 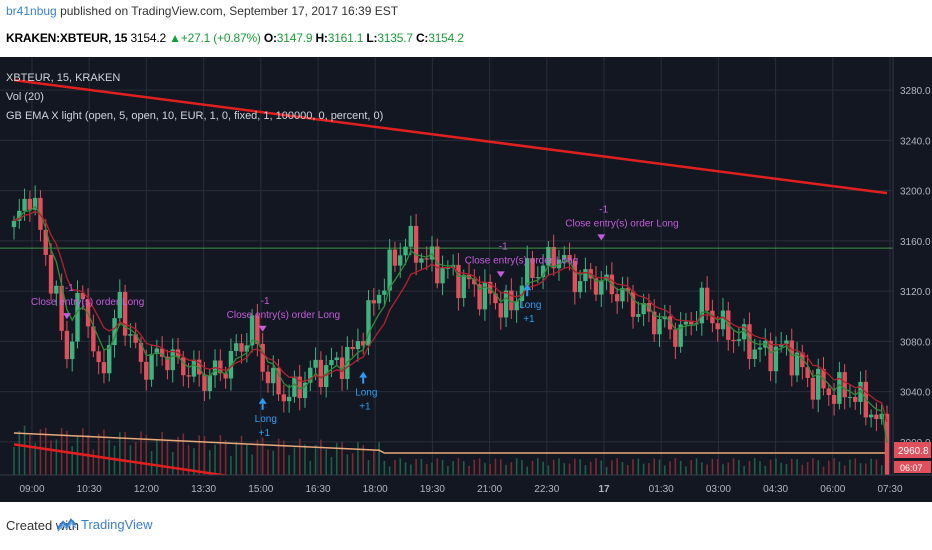 What do you see at coordinates (31, 11) in the screenshot?
I see `author-link: br41nbug` at bounding box center [31, 11].